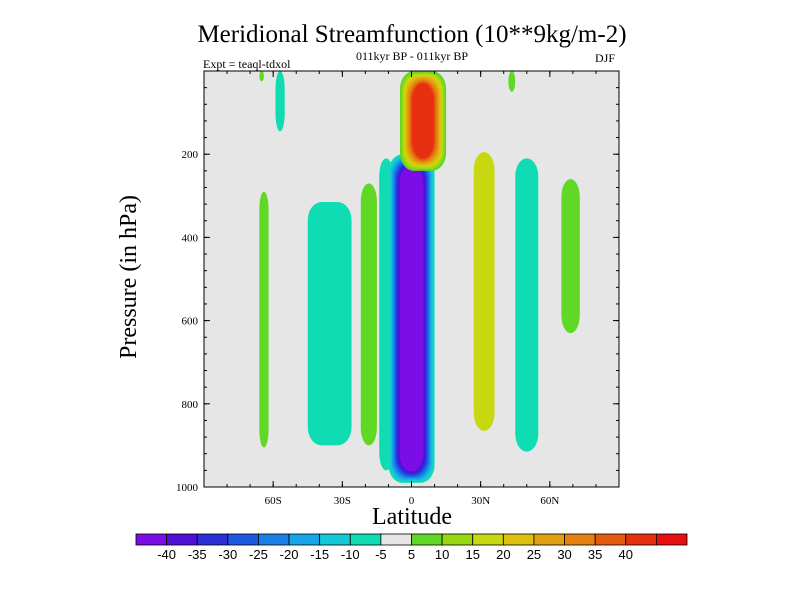 This screenshot has width=800, height=600. What do you see at coordinates (247, 64) in the screenshot?
I see `left-string: Expt = teaql-tdxol` at bounding box center [247, 64].